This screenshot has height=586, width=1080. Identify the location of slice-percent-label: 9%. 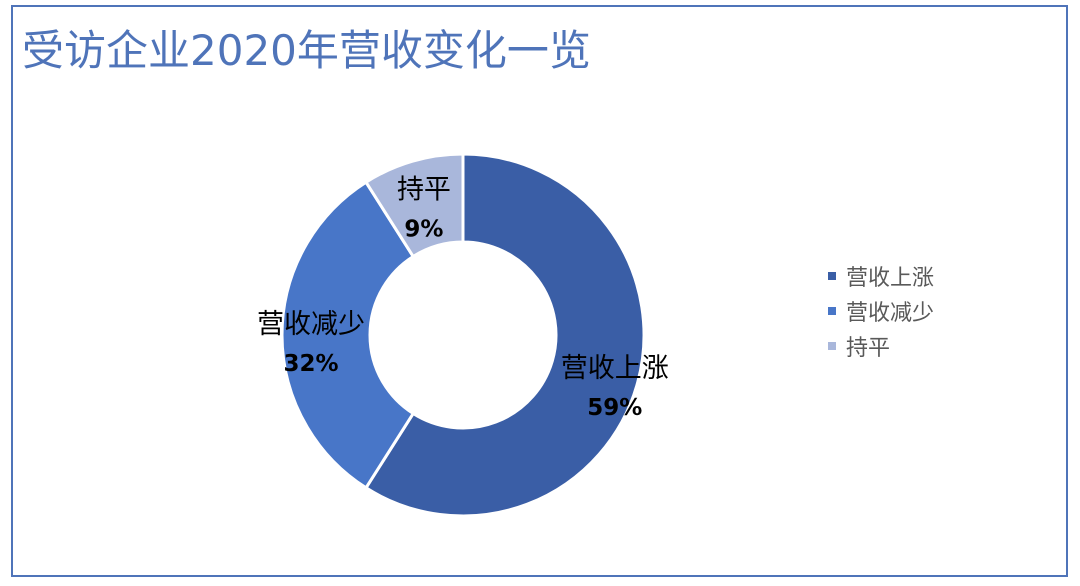
(423, 230).